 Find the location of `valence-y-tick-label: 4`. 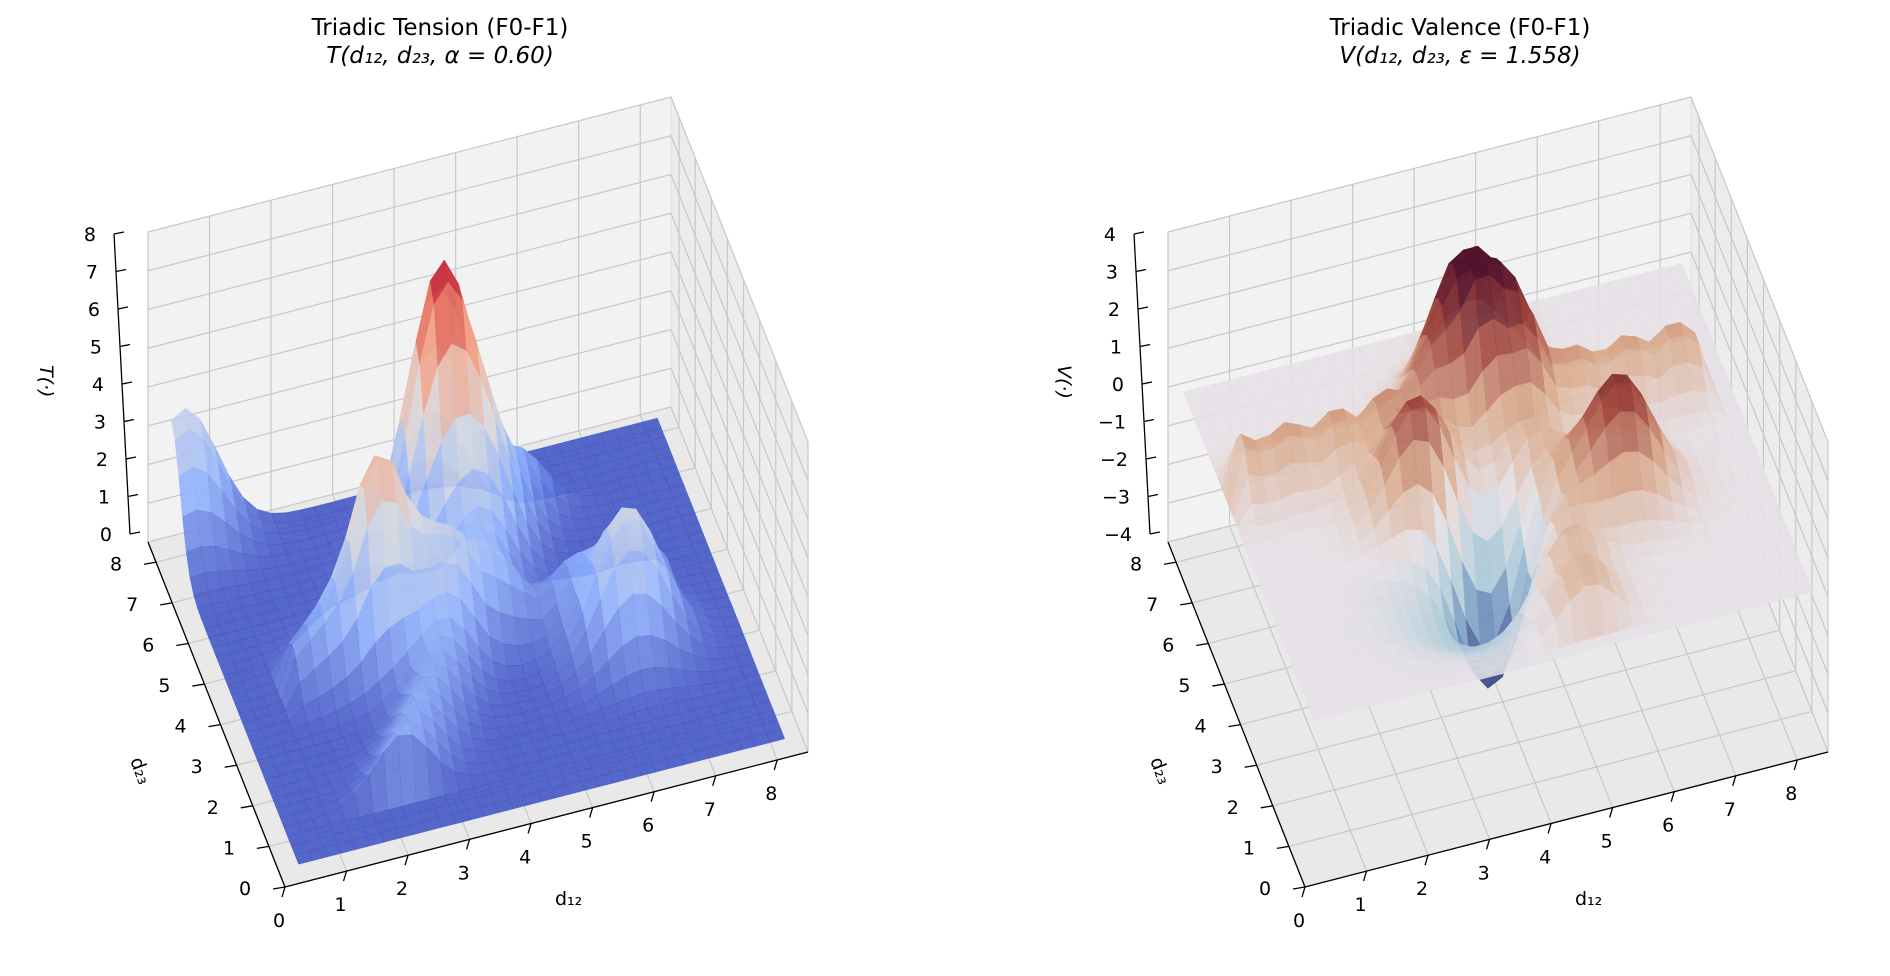

valence-y-tick-label: 4 is located at coordinates (1201, 727).